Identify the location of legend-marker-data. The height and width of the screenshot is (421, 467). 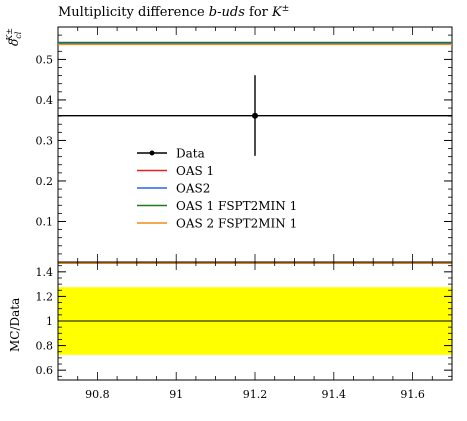
(152, 153).